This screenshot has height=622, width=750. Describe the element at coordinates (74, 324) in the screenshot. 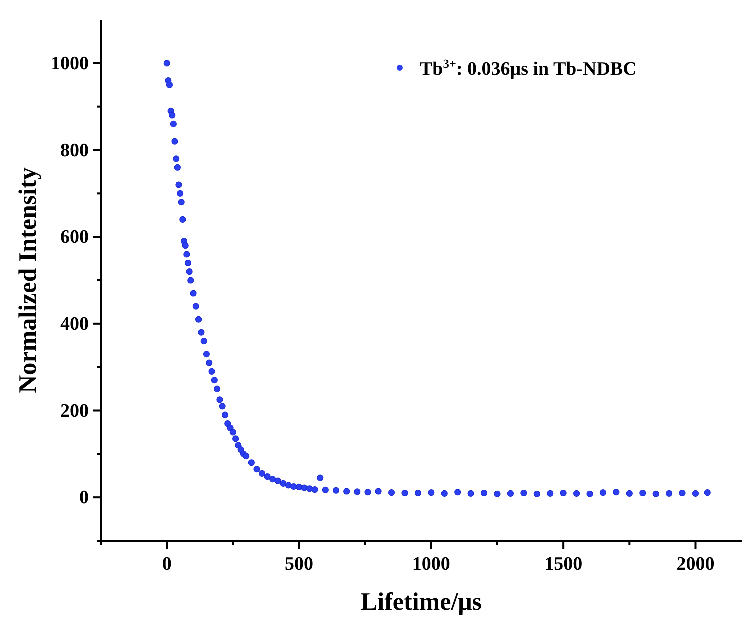

I see `y-tick-label: 400` at that location.